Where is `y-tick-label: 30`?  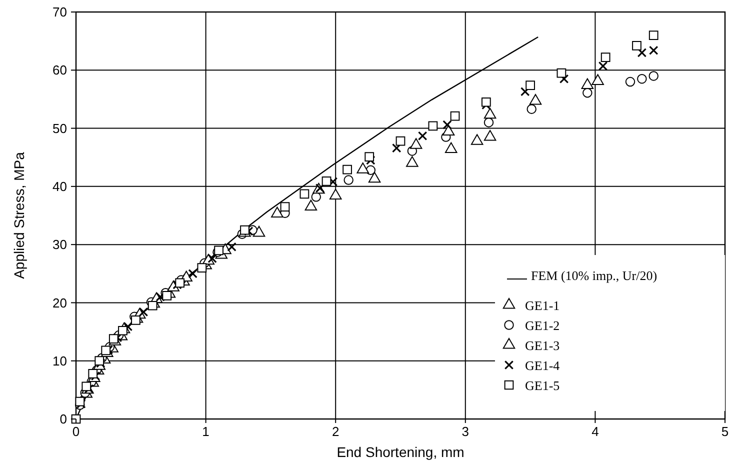 y-tick-label: 30 is located at coordinates (59, 244).